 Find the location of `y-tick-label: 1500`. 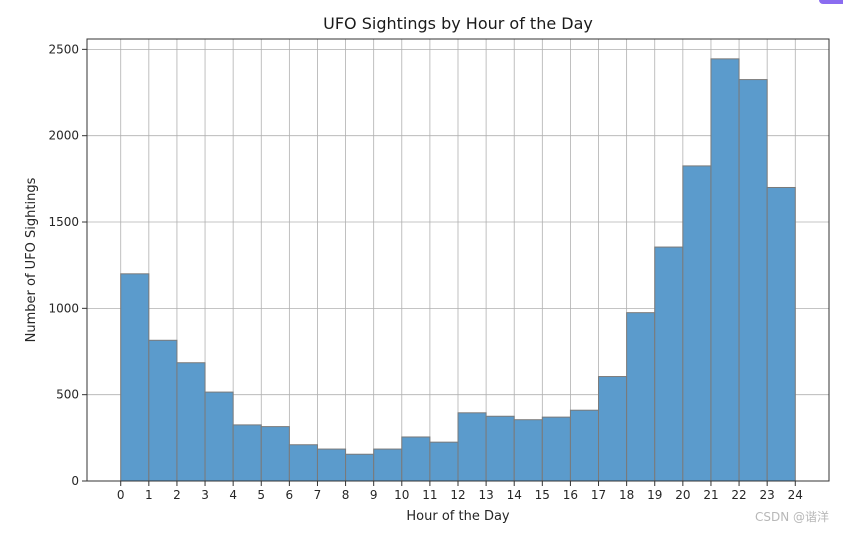

y-tick-label: 1500 is located at coordinates (63, 222).